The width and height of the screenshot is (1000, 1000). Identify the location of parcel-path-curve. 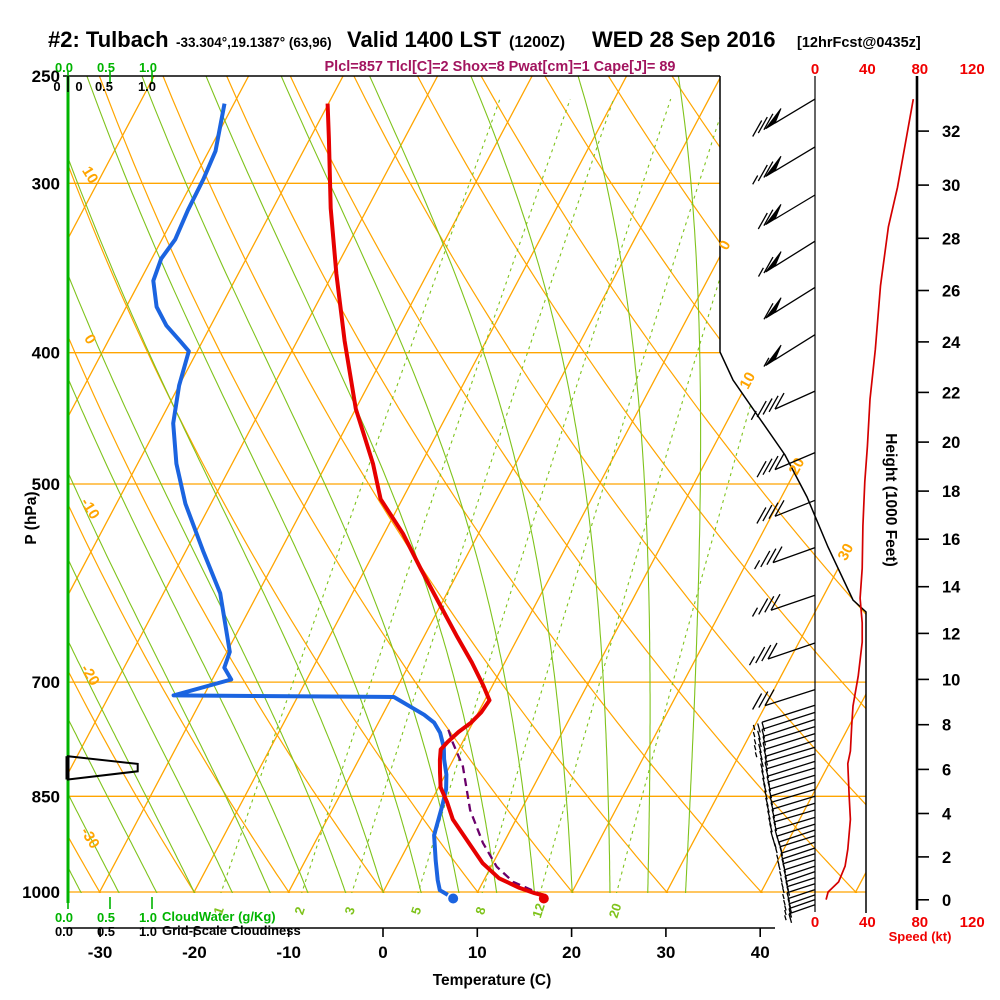
(496, 813).